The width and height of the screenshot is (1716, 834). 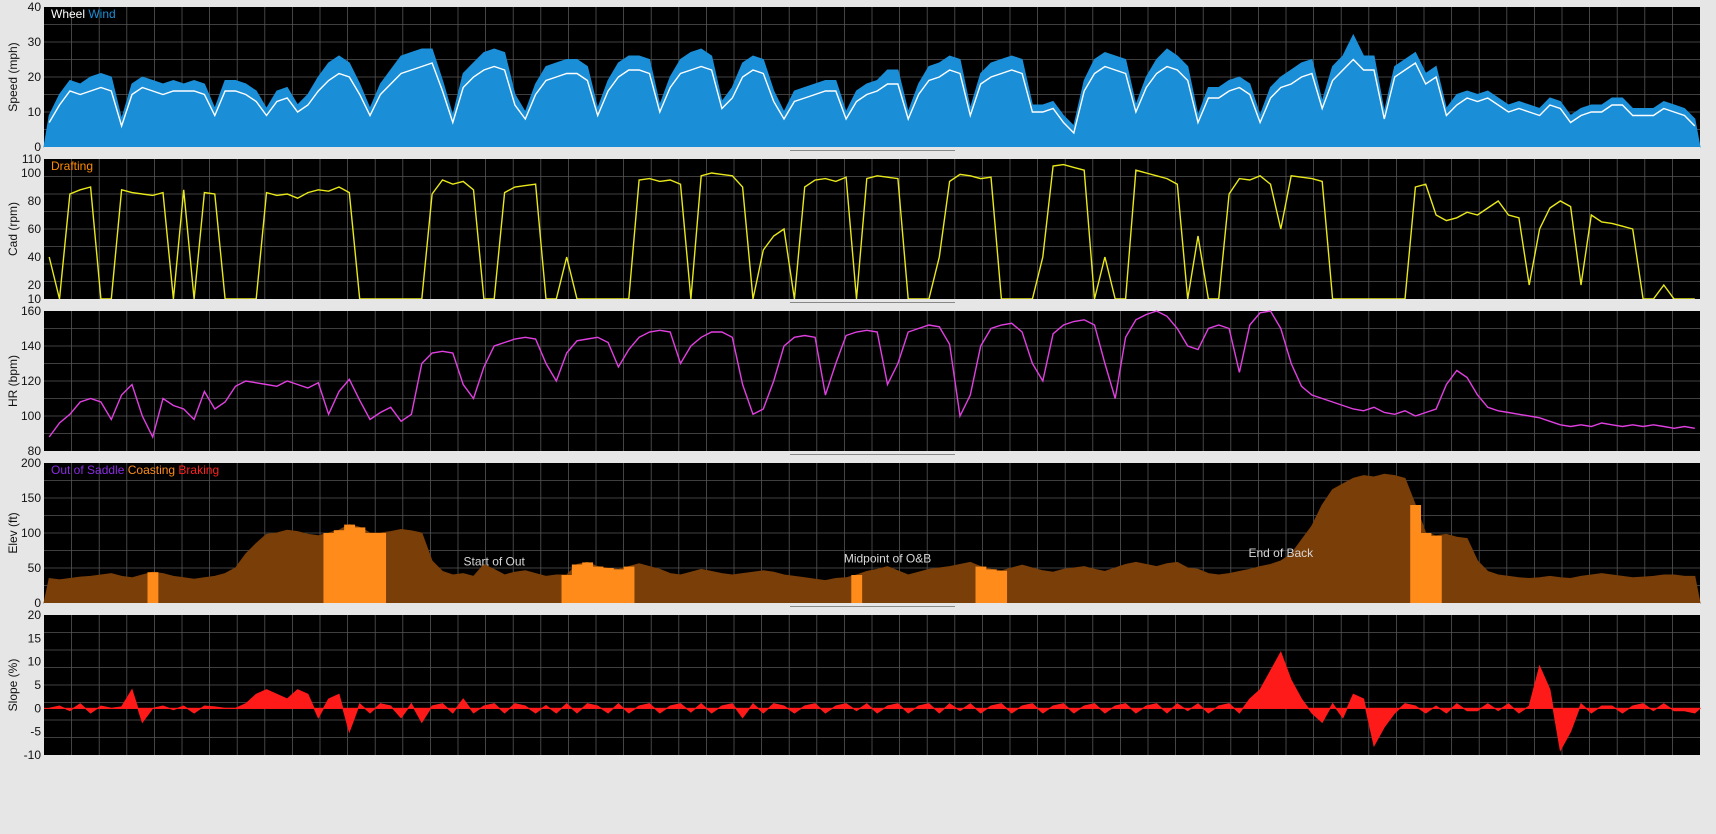 I want to click on elevation-legend: Out of Saddle Coasting Braking, so click(x=135, y=470).